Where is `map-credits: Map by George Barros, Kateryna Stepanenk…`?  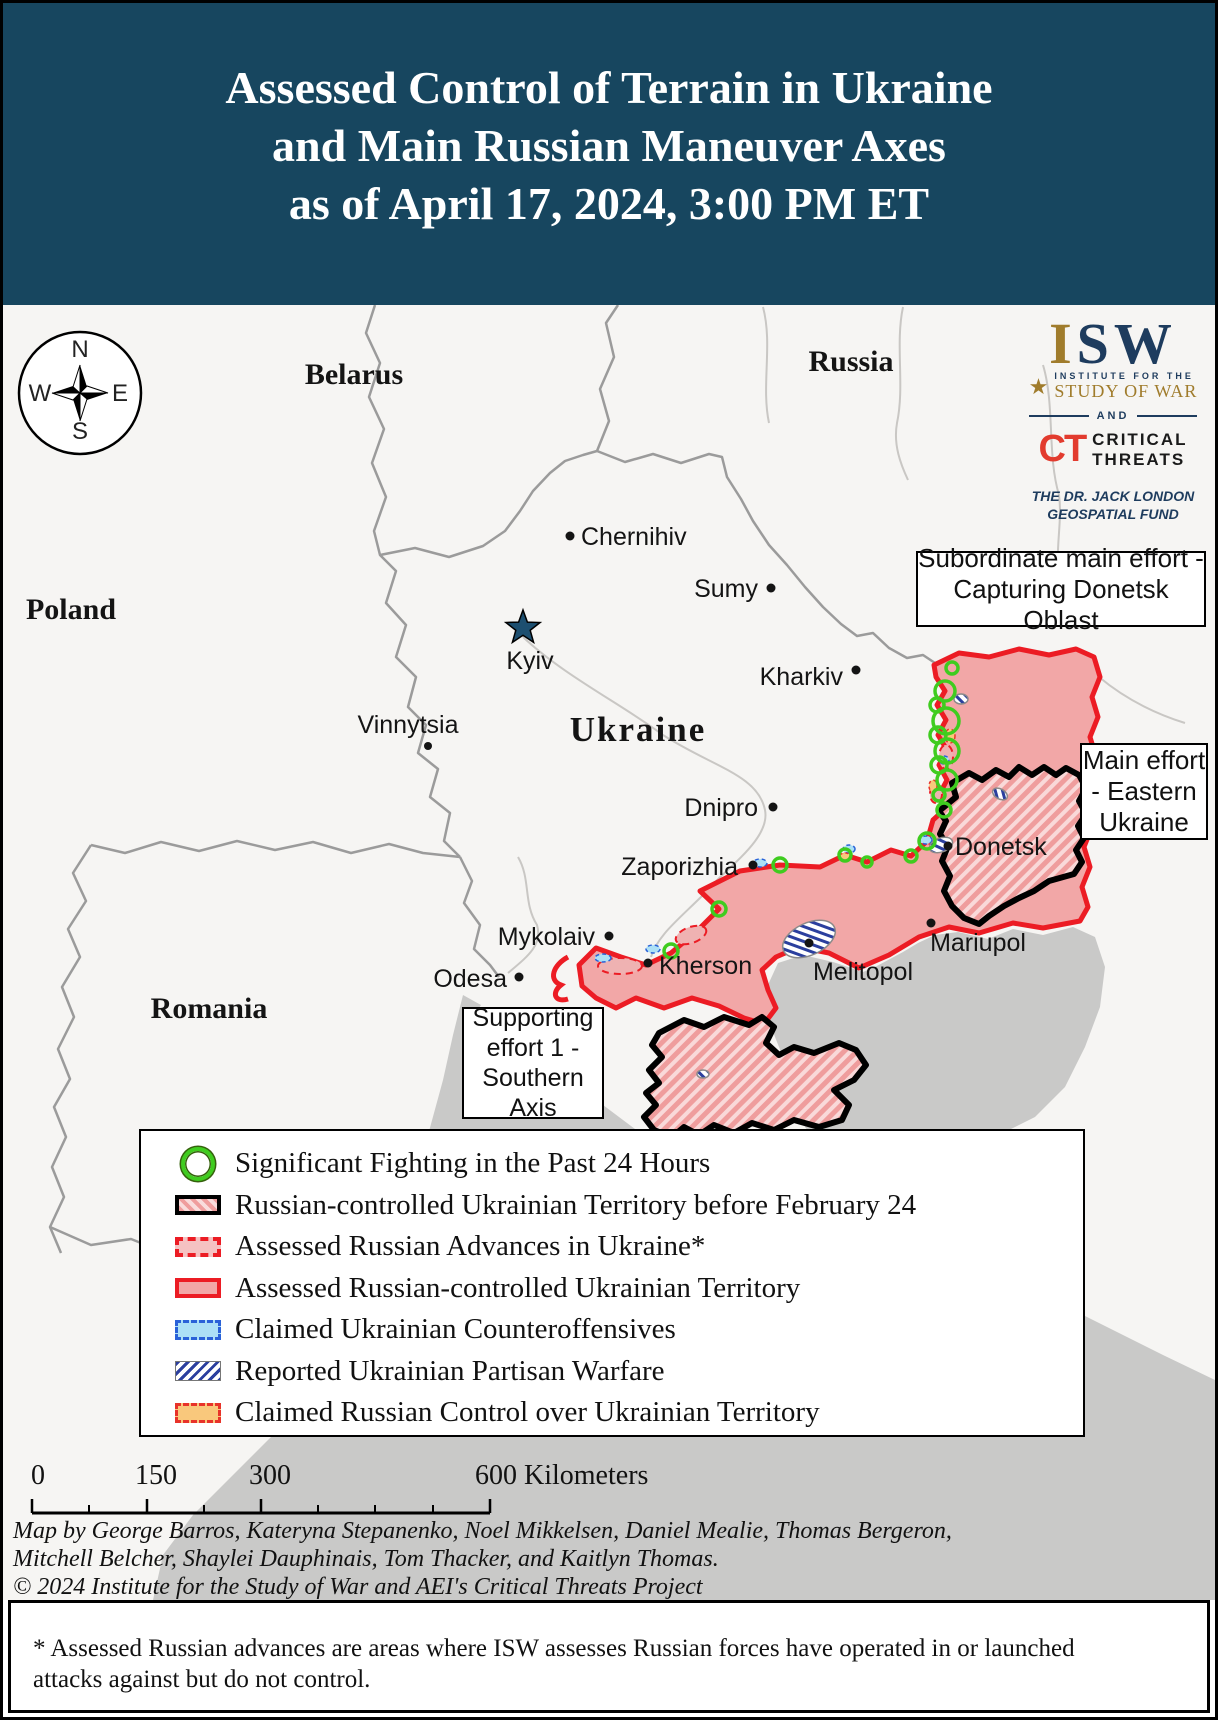
map-credits: Map by George Barros, Kateryna Stepanenk… is located at coordinates (482, 1559).